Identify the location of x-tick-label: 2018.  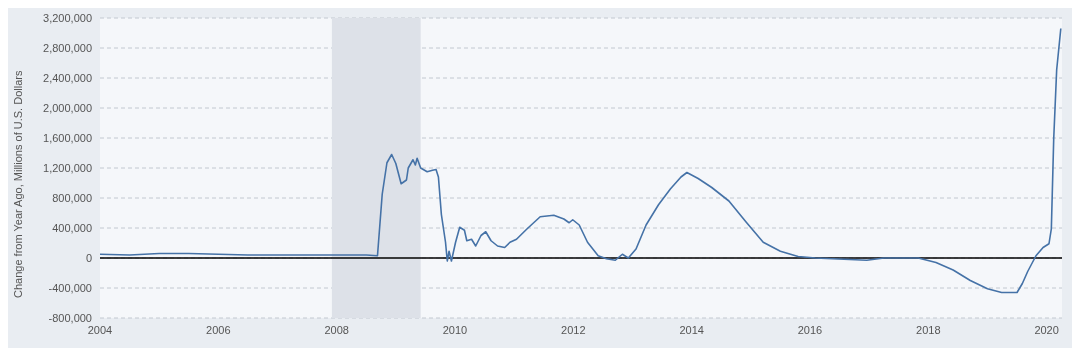
(928, 329).